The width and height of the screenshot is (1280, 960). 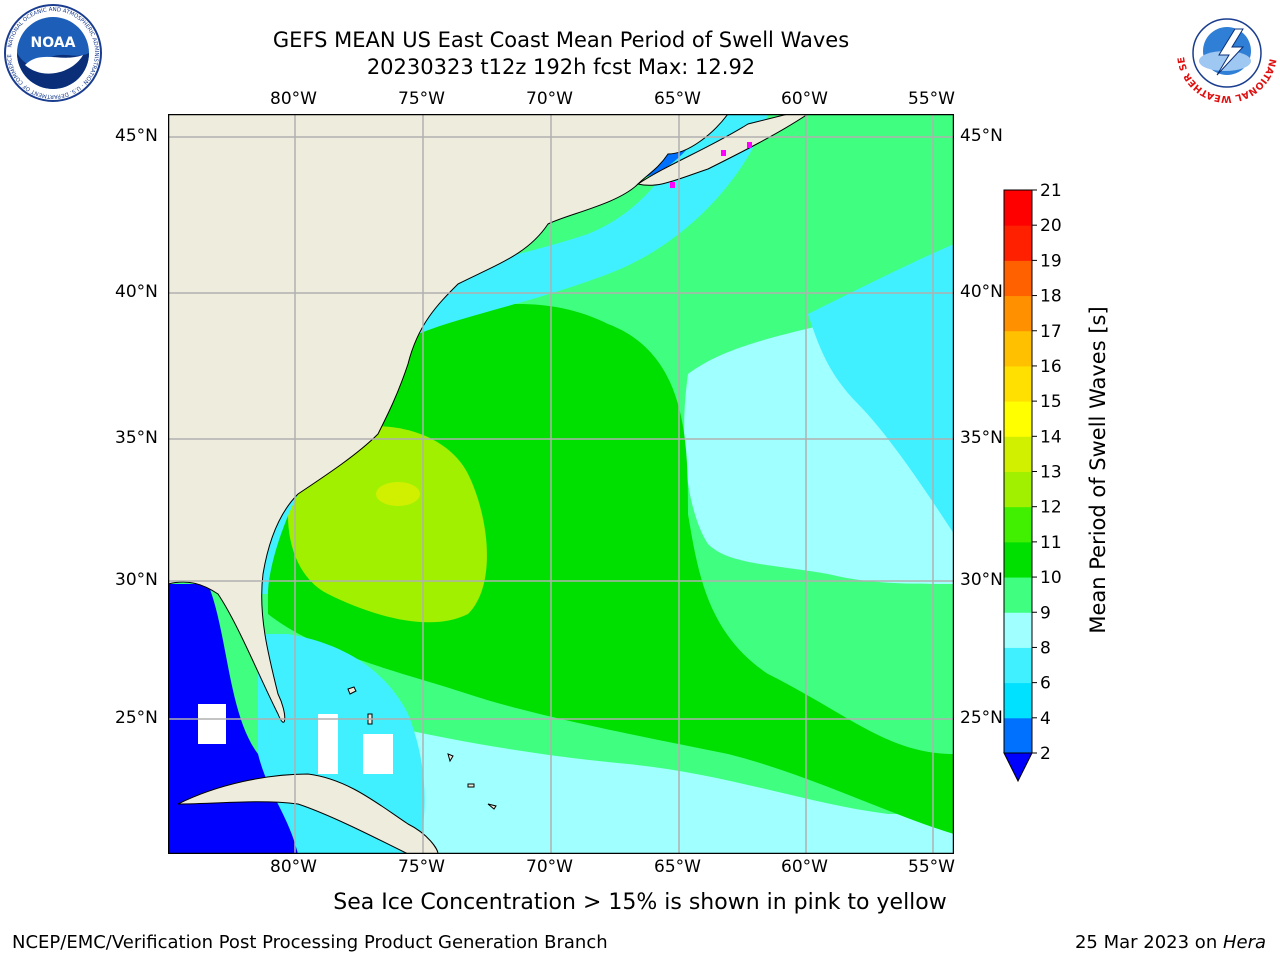 What do you see at coordinates (1051, 437) in the screenshot?
I see `colorbar-tick-label: 14` at bounding box center [1051, 437].